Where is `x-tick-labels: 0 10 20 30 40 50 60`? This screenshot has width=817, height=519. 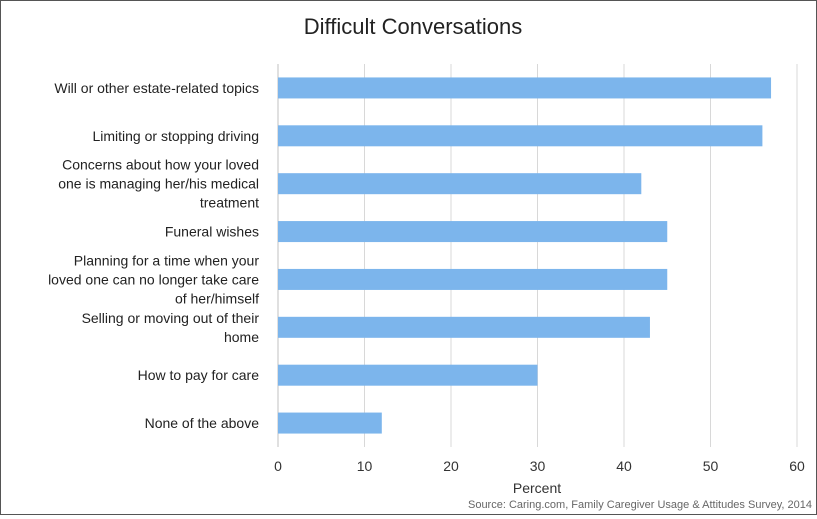 x-tick-labels: 0 10 20 30 40 50 60 is located at coordinates (539, 466).